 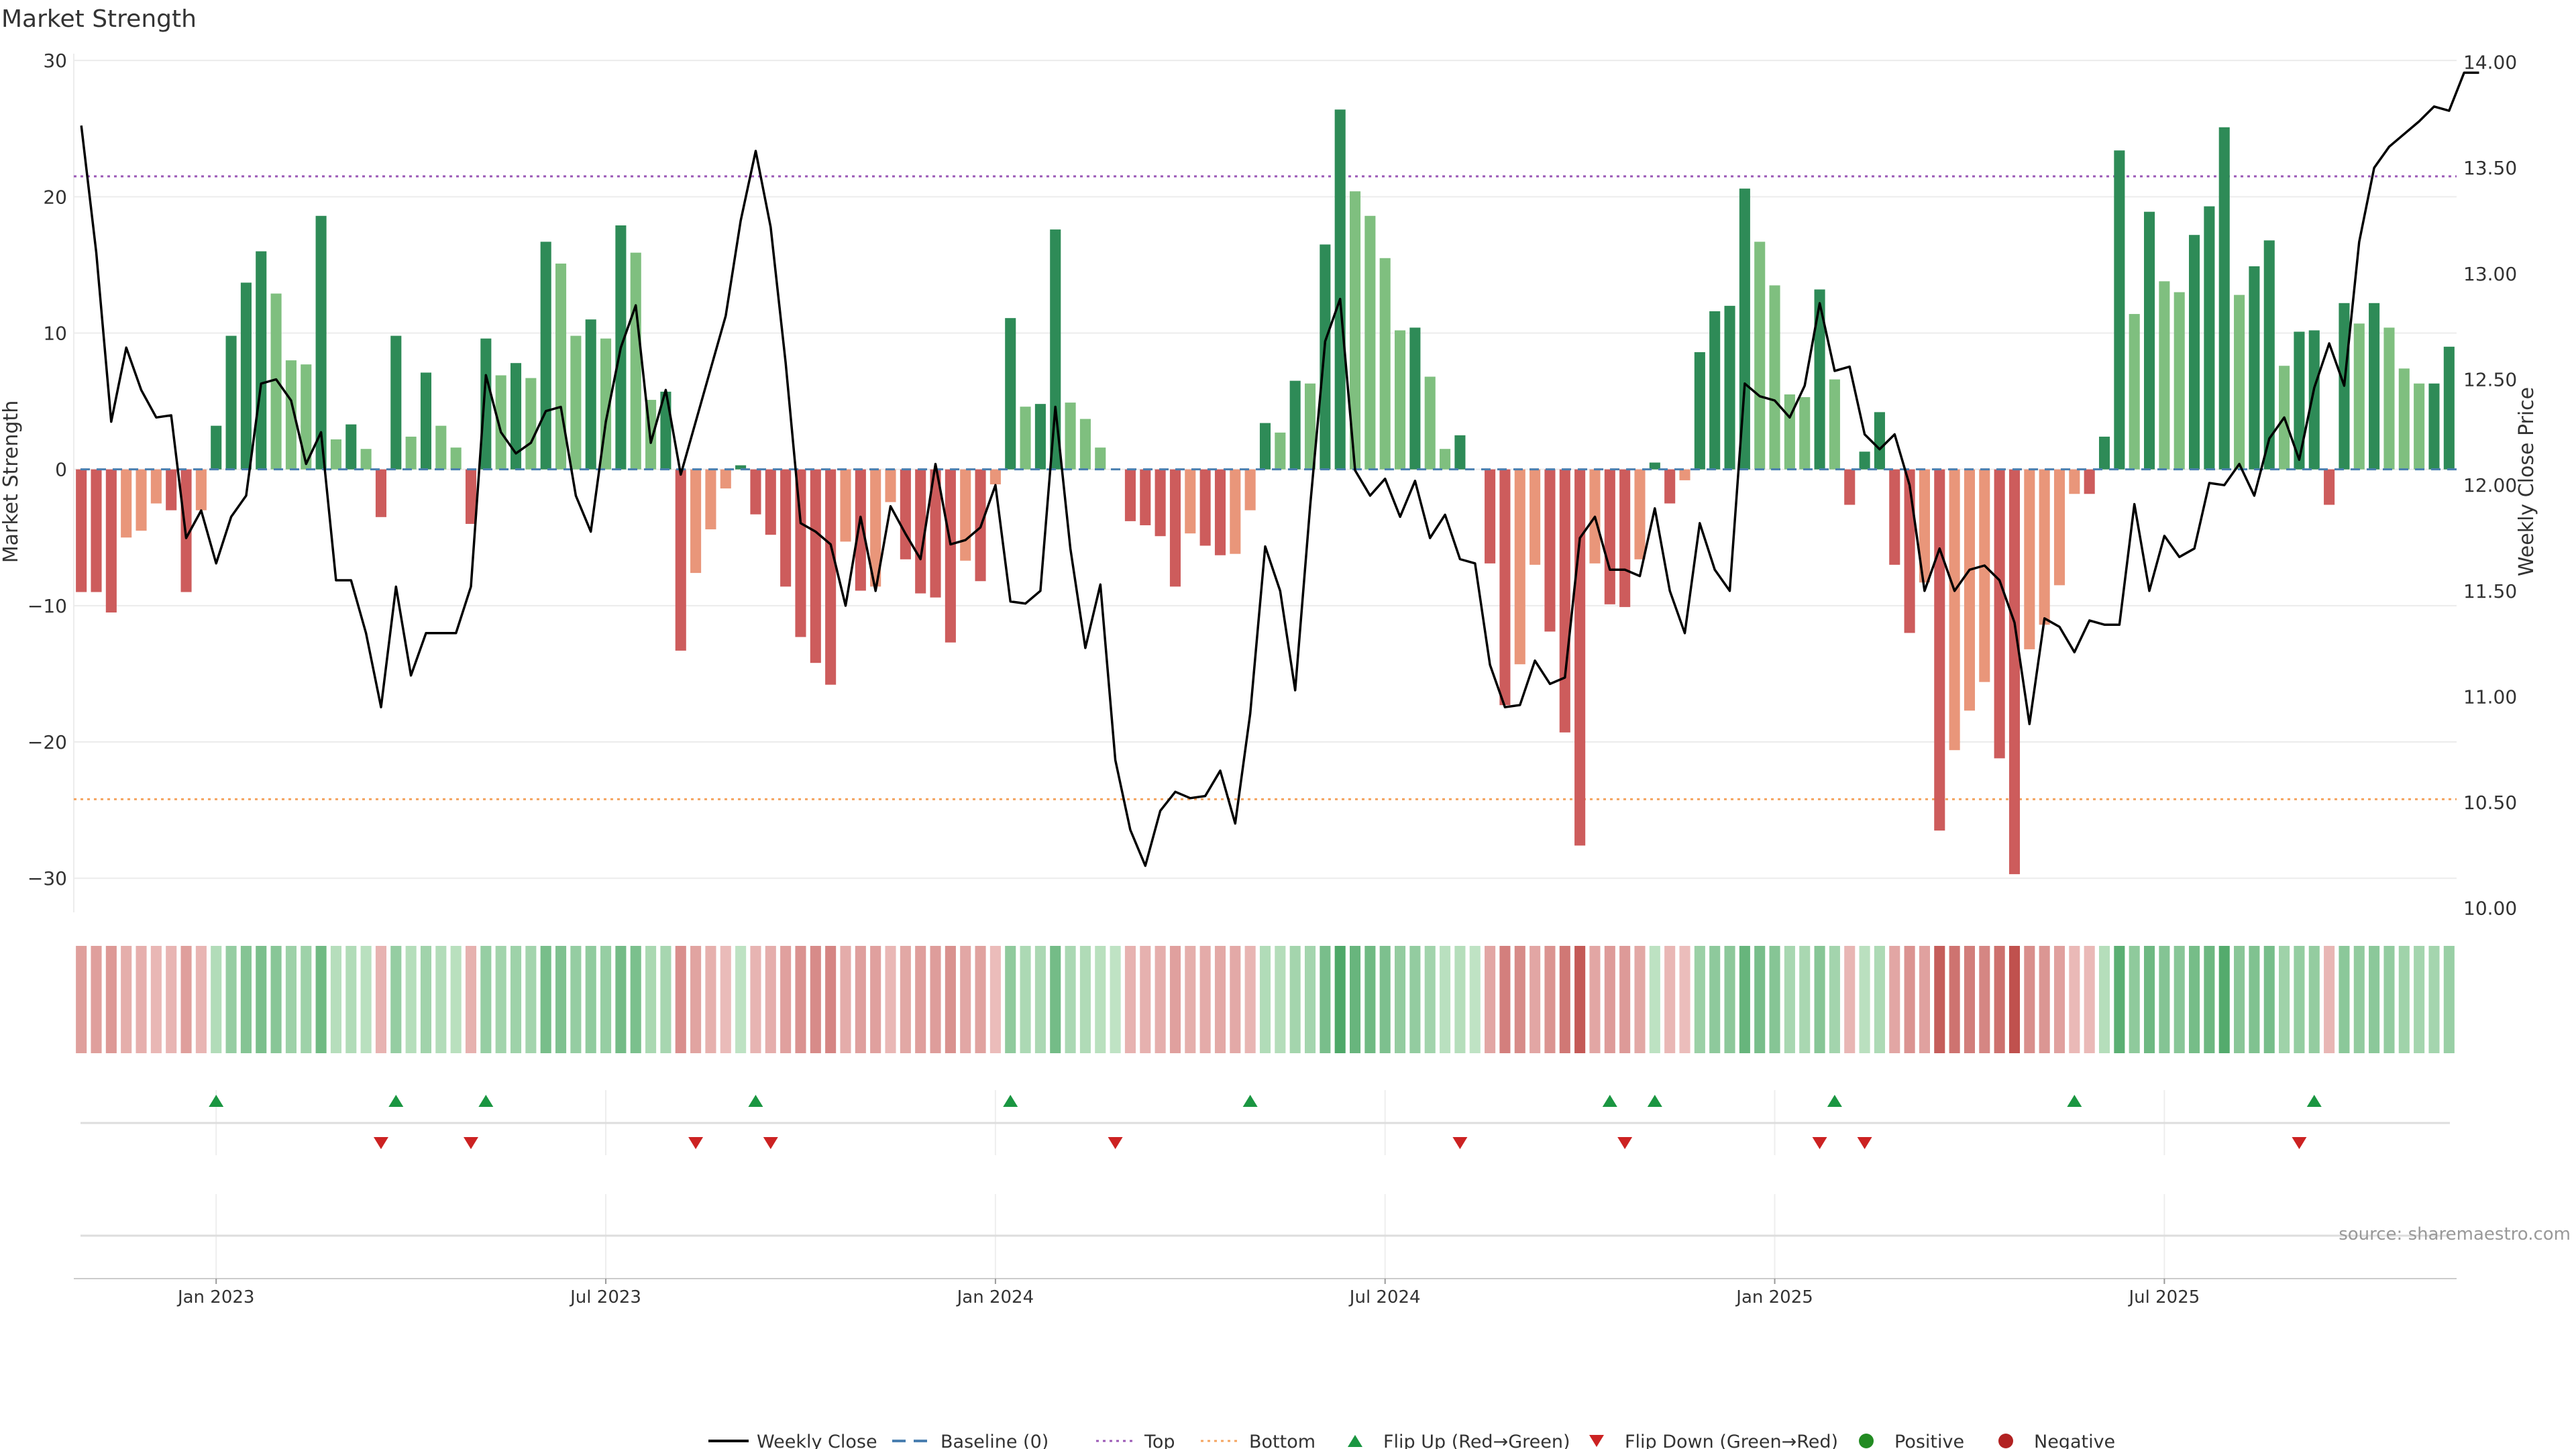 I want to click on legend-item: Baseline (0), so click(x=970, y=1440).